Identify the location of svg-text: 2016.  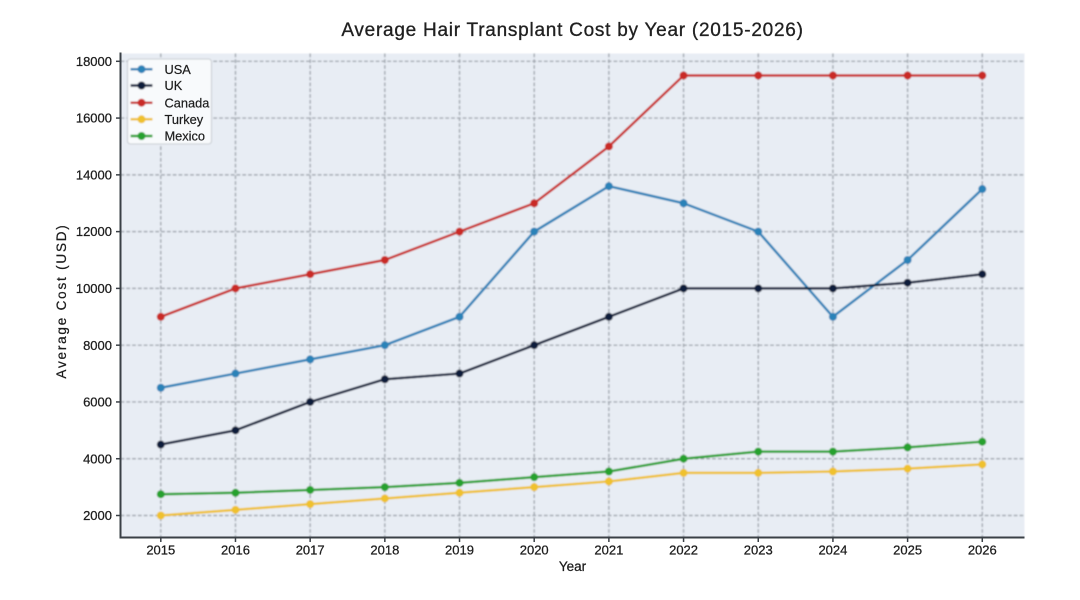
(235, 550).